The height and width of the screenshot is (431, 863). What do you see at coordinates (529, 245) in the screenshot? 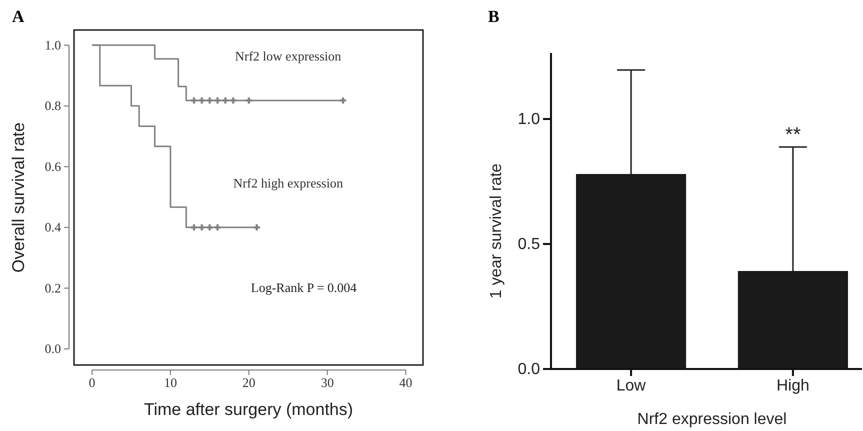
I see `y-tick-label: 0.5` at bounding box center [529, 245].